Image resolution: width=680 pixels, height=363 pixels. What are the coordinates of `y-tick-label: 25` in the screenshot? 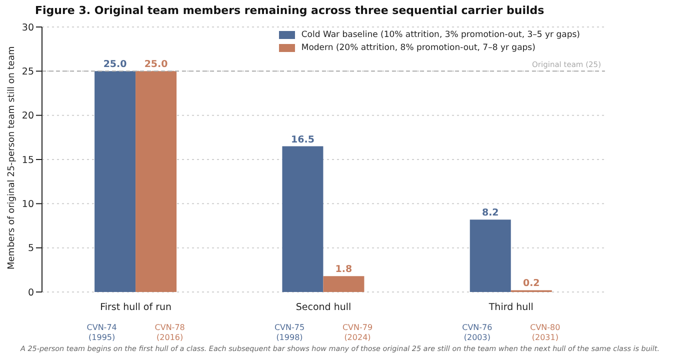 It's located at (28, 72).